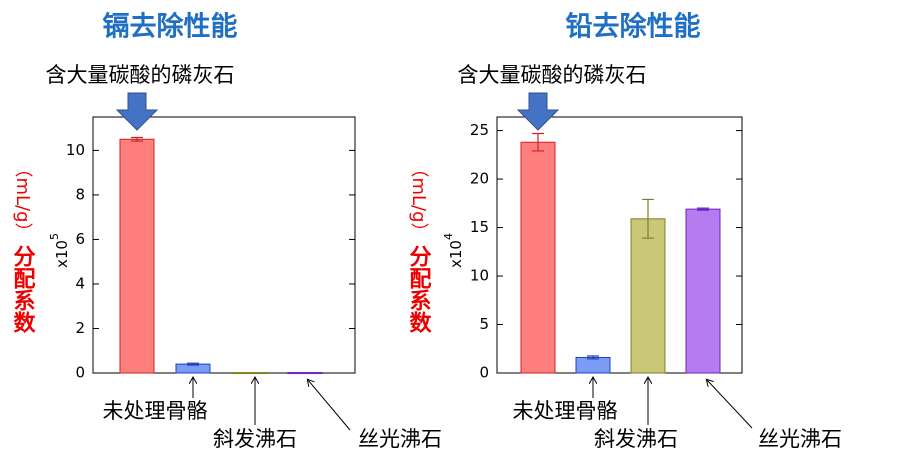 This screenshot has width=900, height=464. I want to click on multiplier: x105, so click(59, 250).